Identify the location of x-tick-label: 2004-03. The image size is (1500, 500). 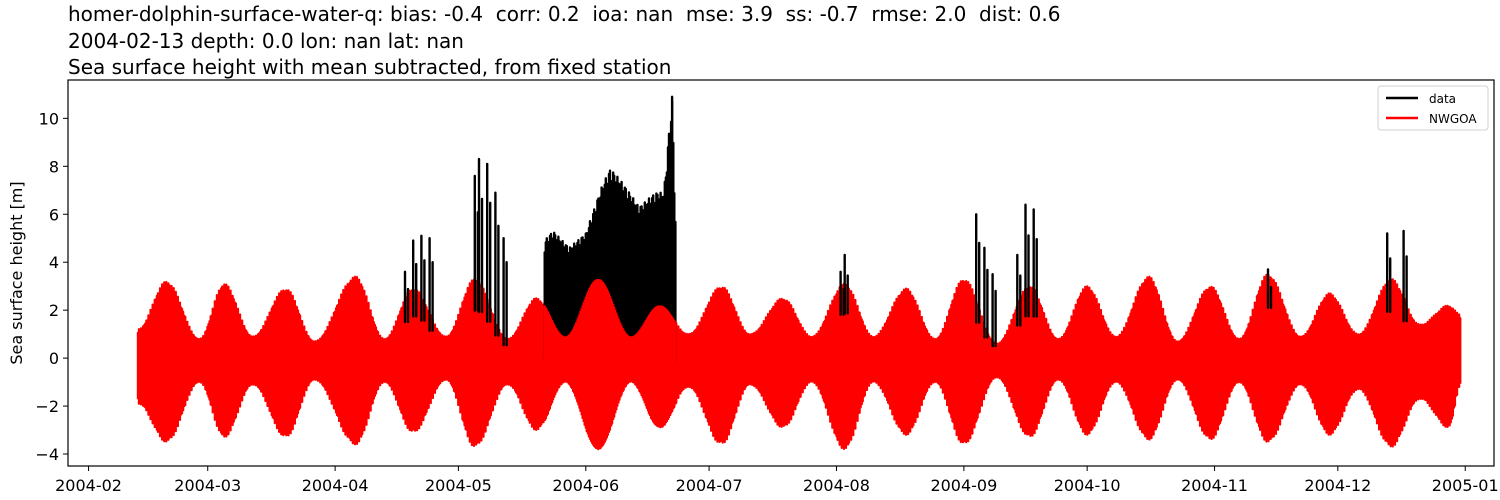
(207, 485).